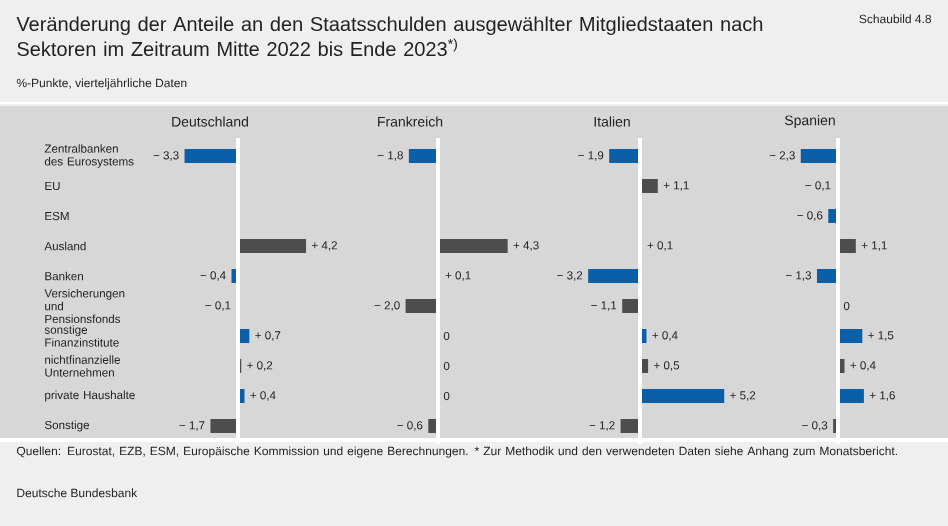  What do you see at coordinates (389, 36) in the screenshot?
I see `text: Veränderung der Anteile an den Staatsschulden ausgewählter Mitgliedstaaten nach Sektoren im Zeitraum Mitte 2022 bis Ende 2023$^{*)}$` at bounding box center [389, 36].